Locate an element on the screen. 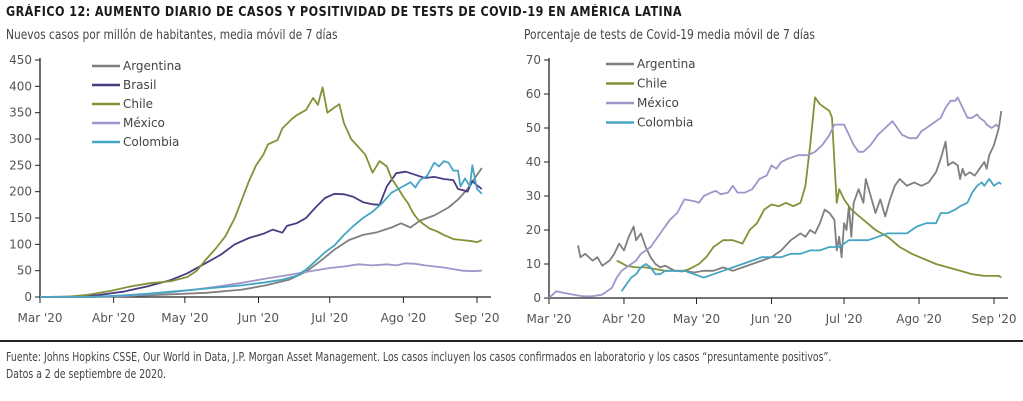  positivity-y-tick-label: 30 is located at coordinates (533, 196).